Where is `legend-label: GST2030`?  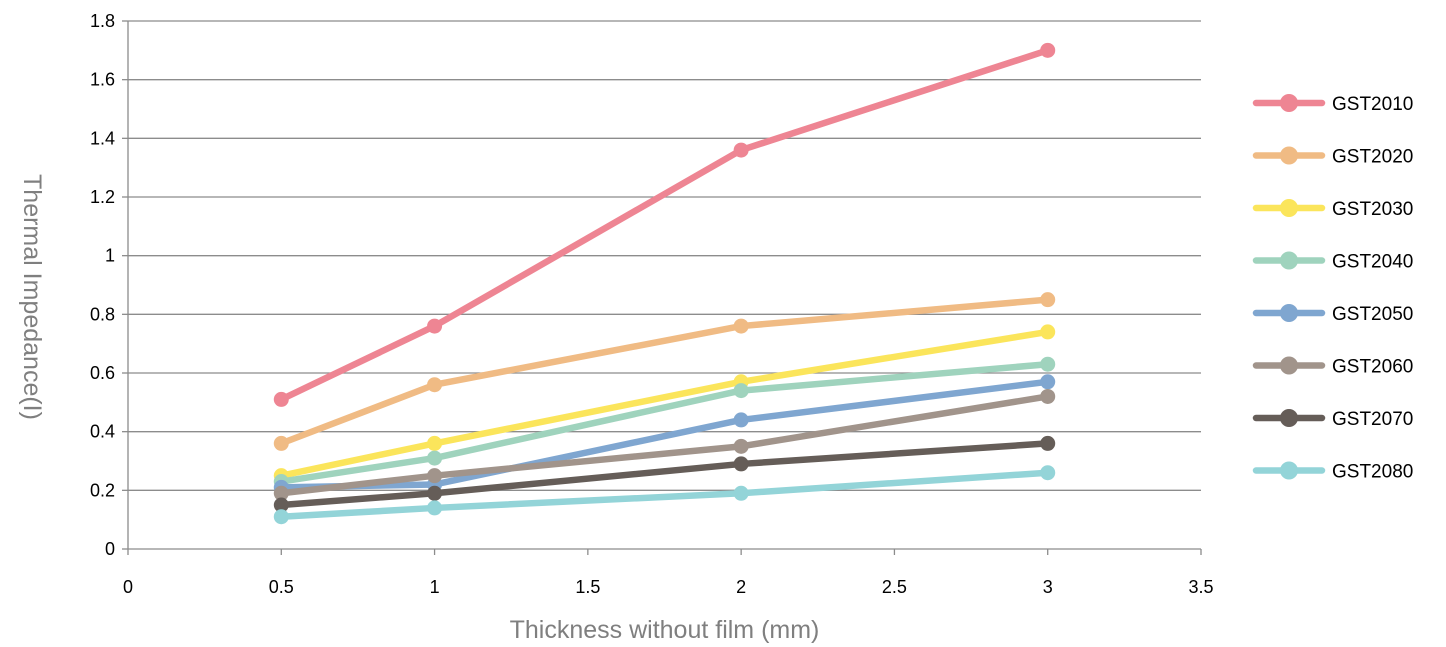 legend-label: GST2030 is located at coordinates (1372, 209).